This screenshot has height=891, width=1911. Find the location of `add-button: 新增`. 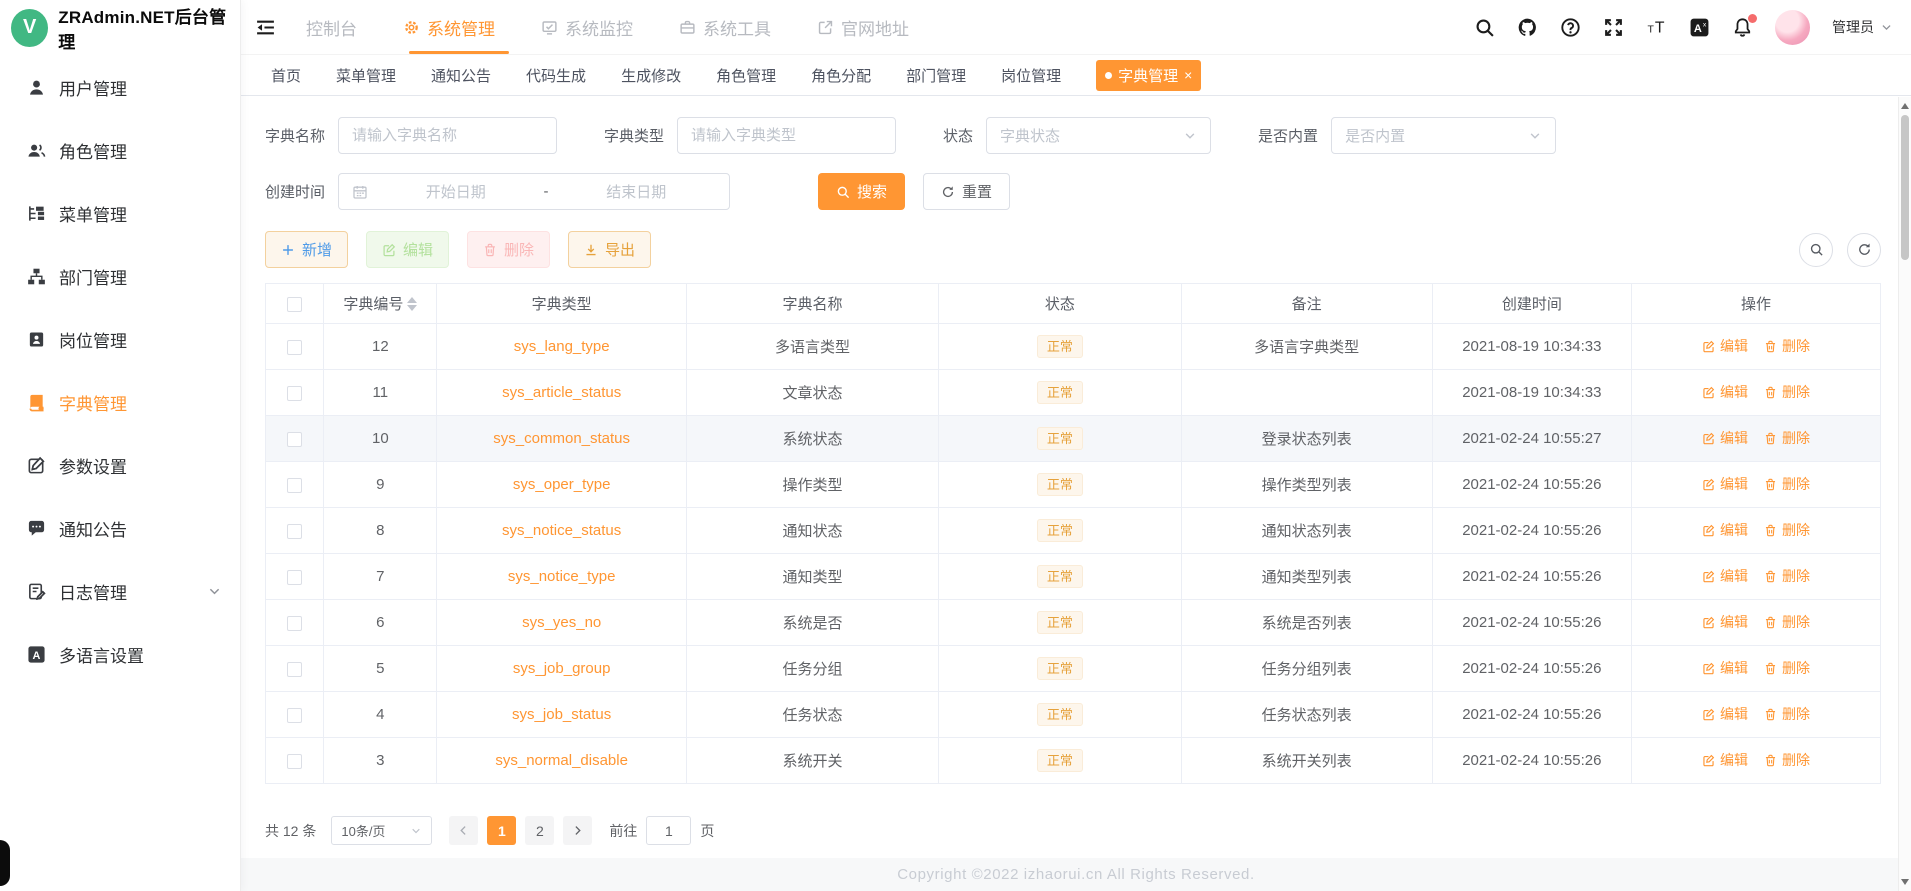

add-button: 新增 is located at coordinates (307, 249).